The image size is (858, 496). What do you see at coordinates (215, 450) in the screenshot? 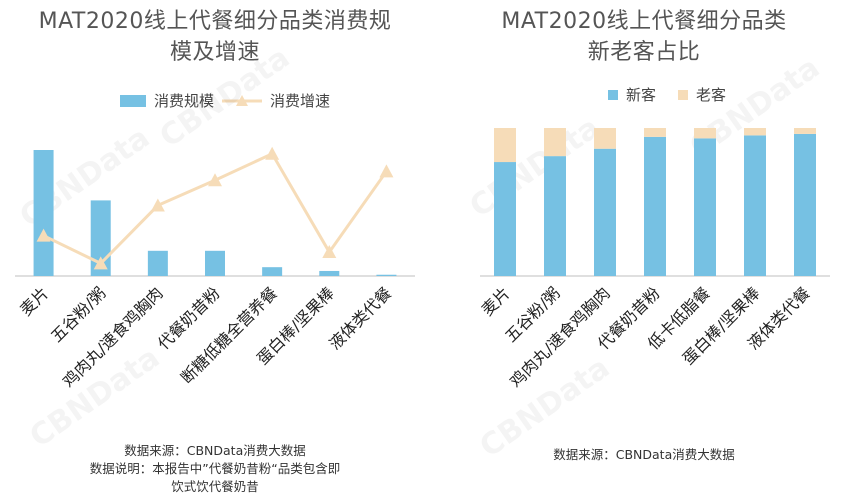
I see `left-footnote-line-1: 数据来源：CBNData消费大数据` at bounding box center [215, 450].